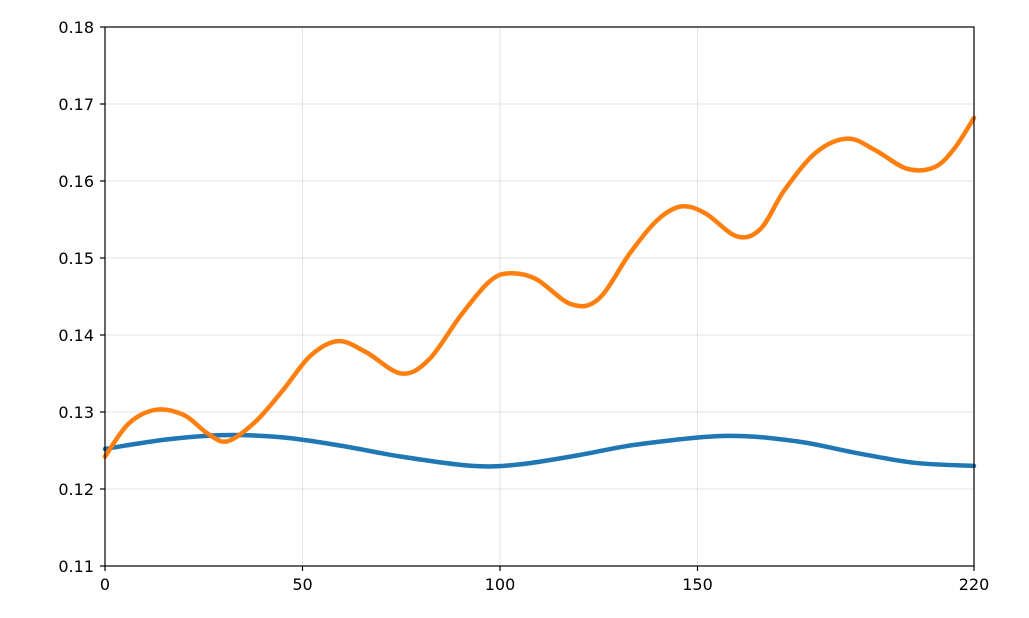 This screenshot has height=618, width=1029. Describe the element at coordinates (76, 566) in the screenshot. I see `y-tick-label: 0.11` at that location.